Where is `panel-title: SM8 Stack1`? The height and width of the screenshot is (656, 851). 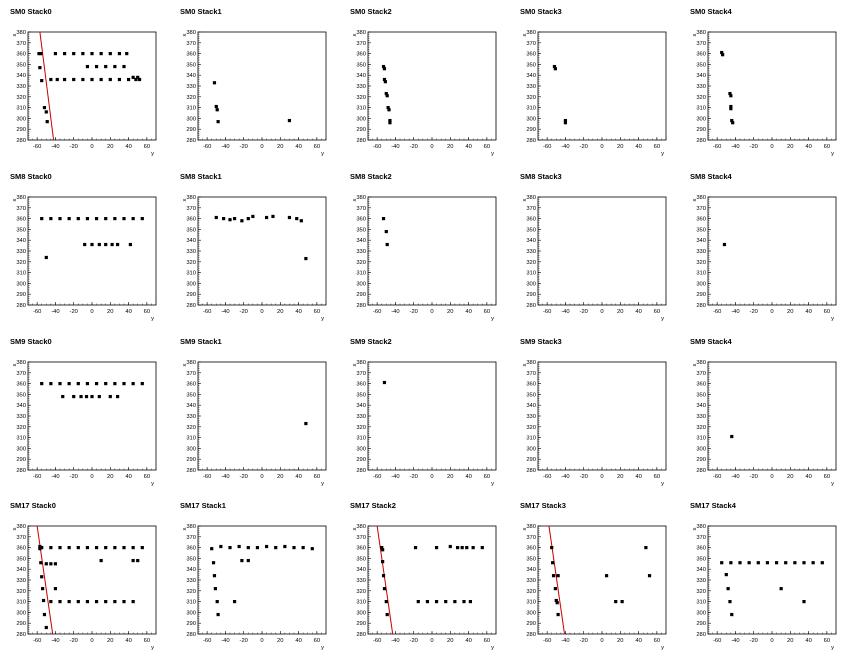 panel-title: SM8 Stack1 is located at coordinates (201, 176).